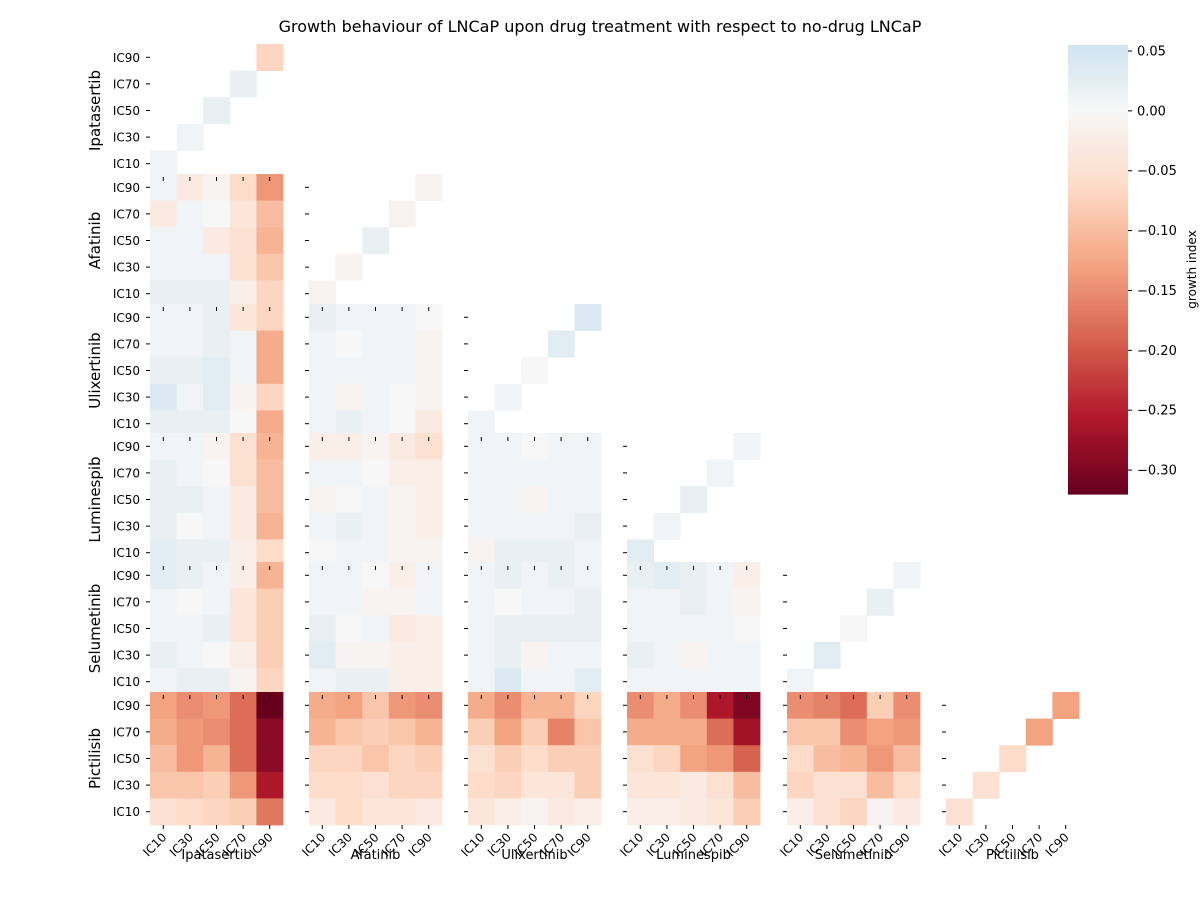 The height and width of the screenshot is (900, 1200). I want to click on heat-cell-ulixertinib-ic50-x-ipatasertib-ic50, so click(217, 371).